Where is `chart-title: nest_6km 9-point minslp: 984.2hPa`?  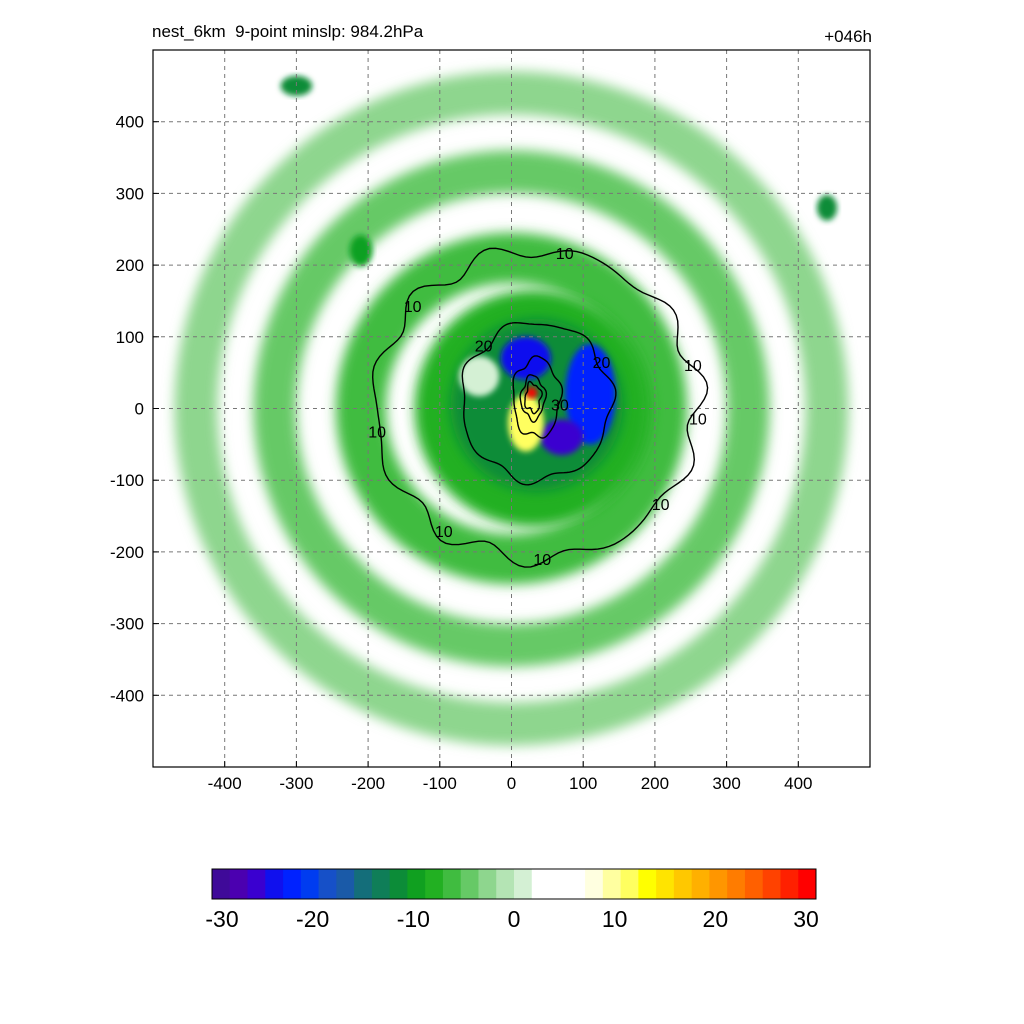 chart-title: nest_6km 9-point minslp: 984.2hPa is located at coordinates (288, 31).